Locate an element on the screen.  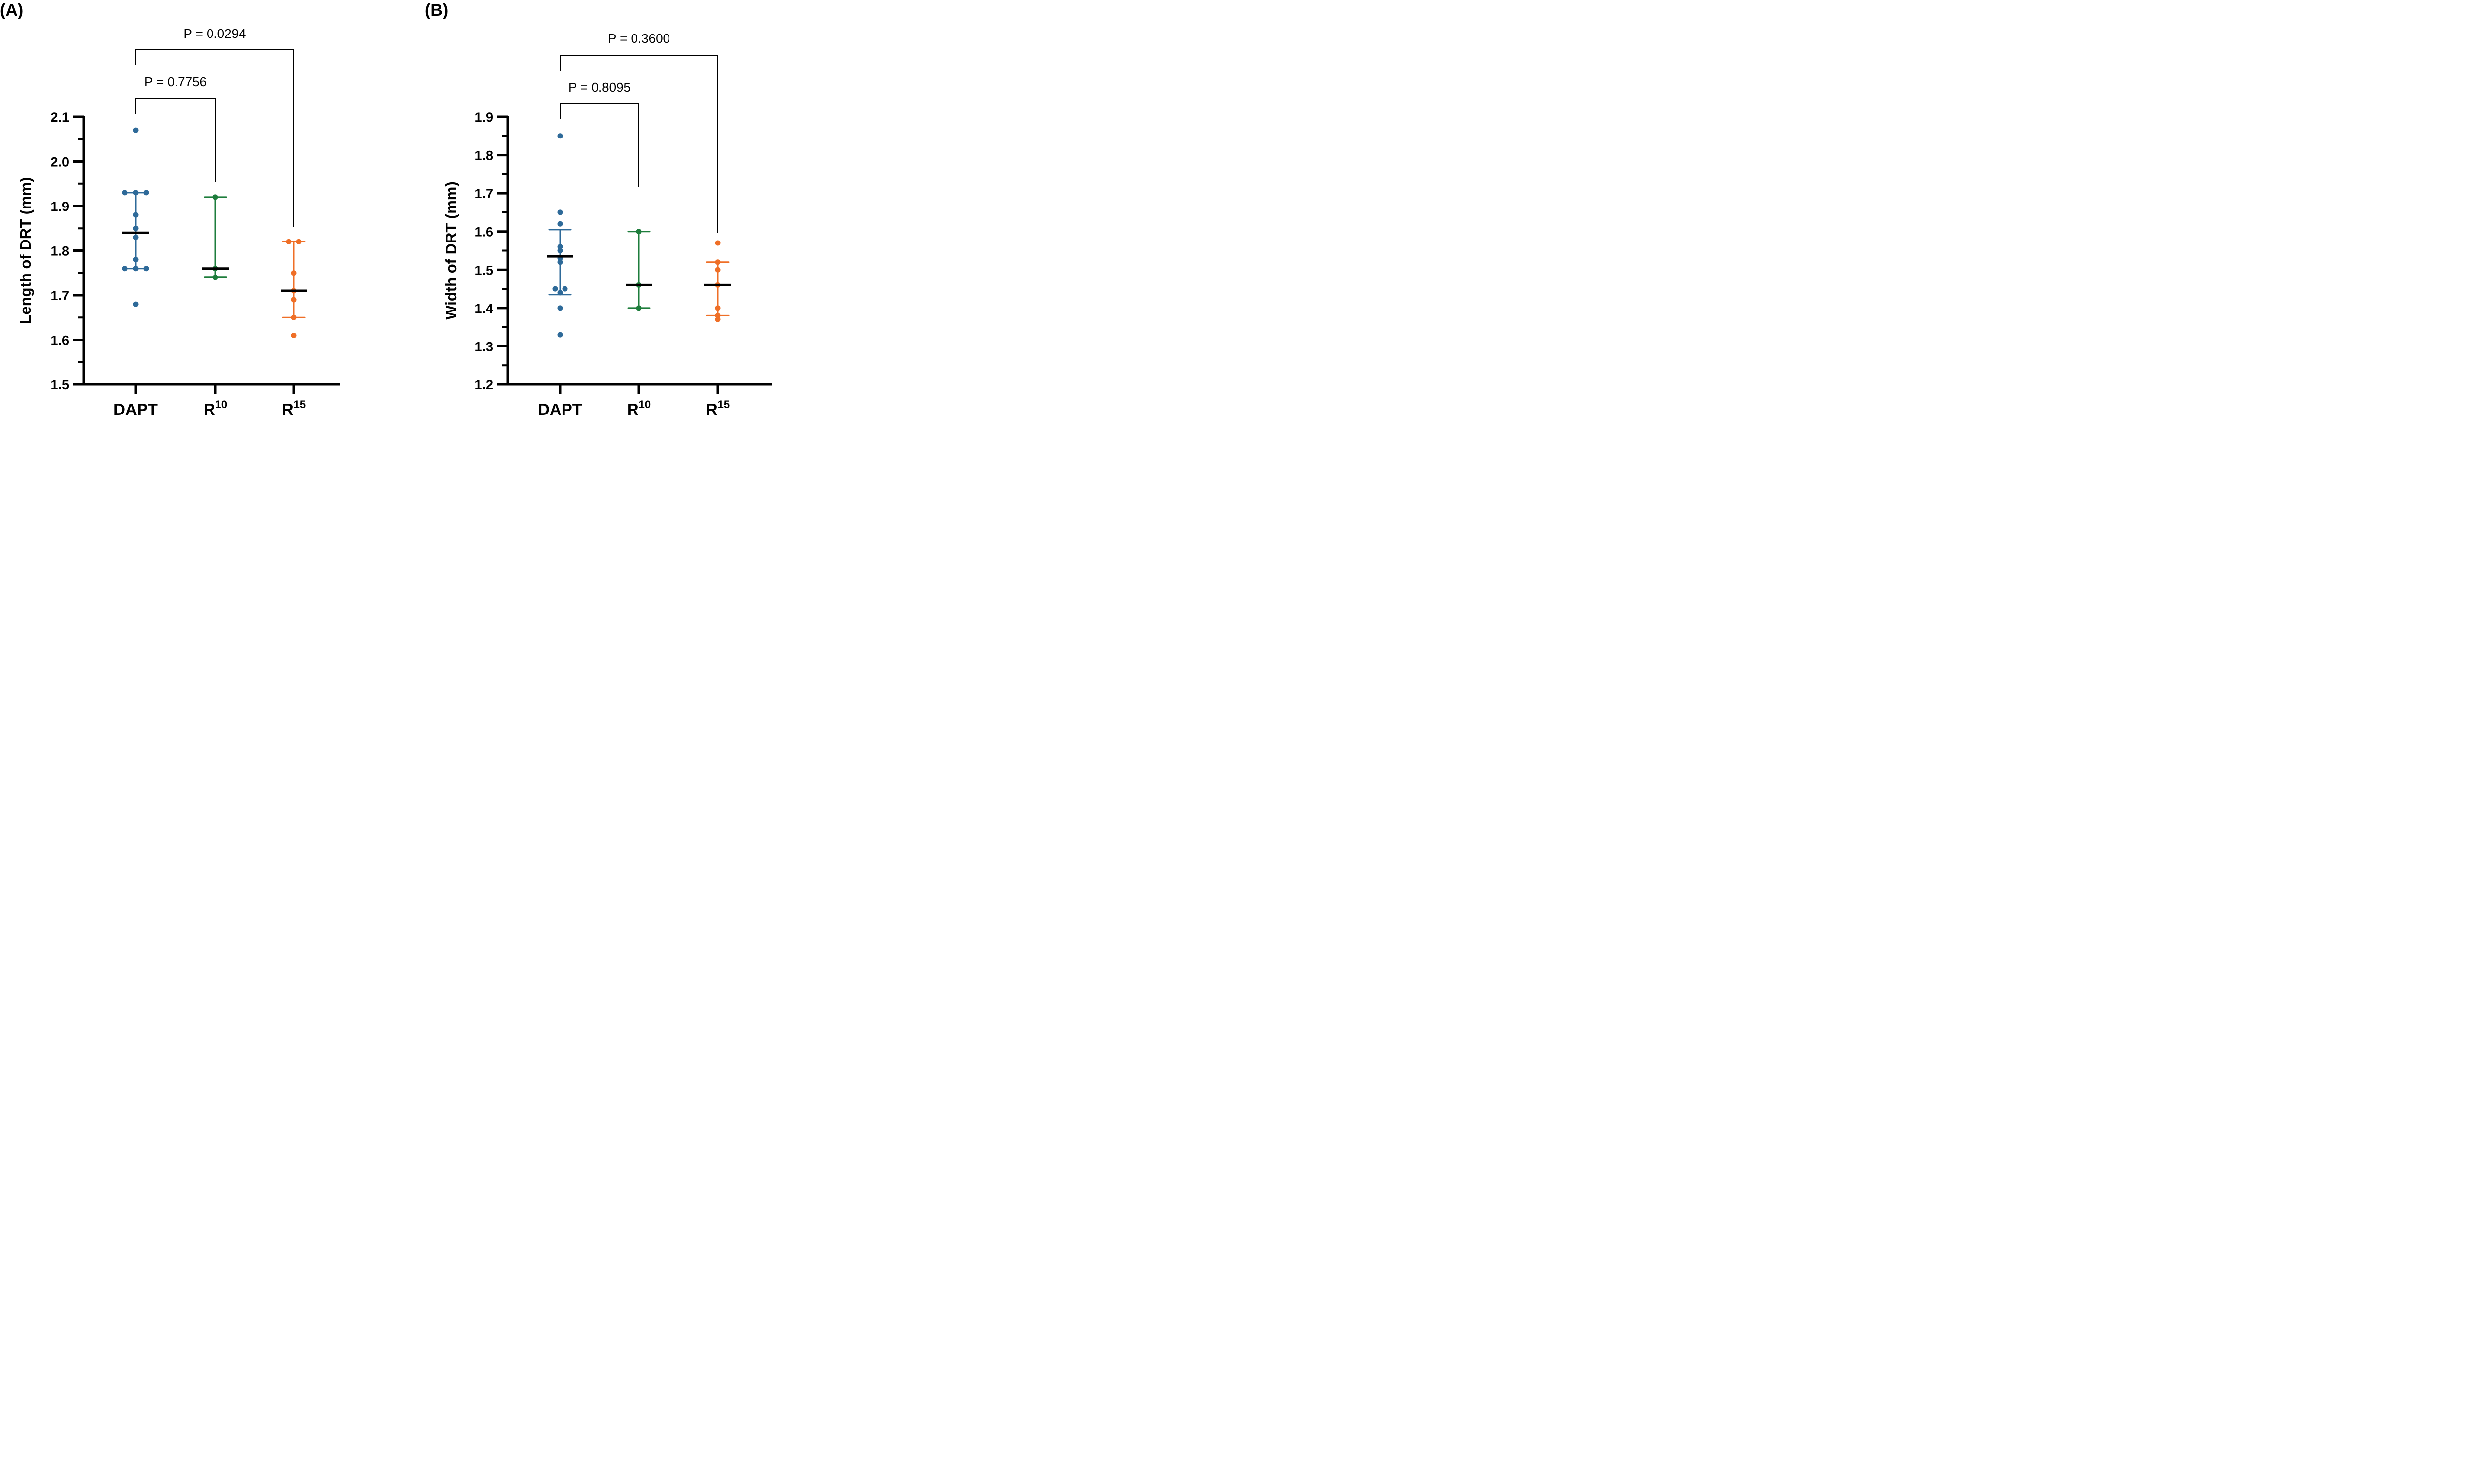
panel-label: (A) is located at coordinates (11, 10).